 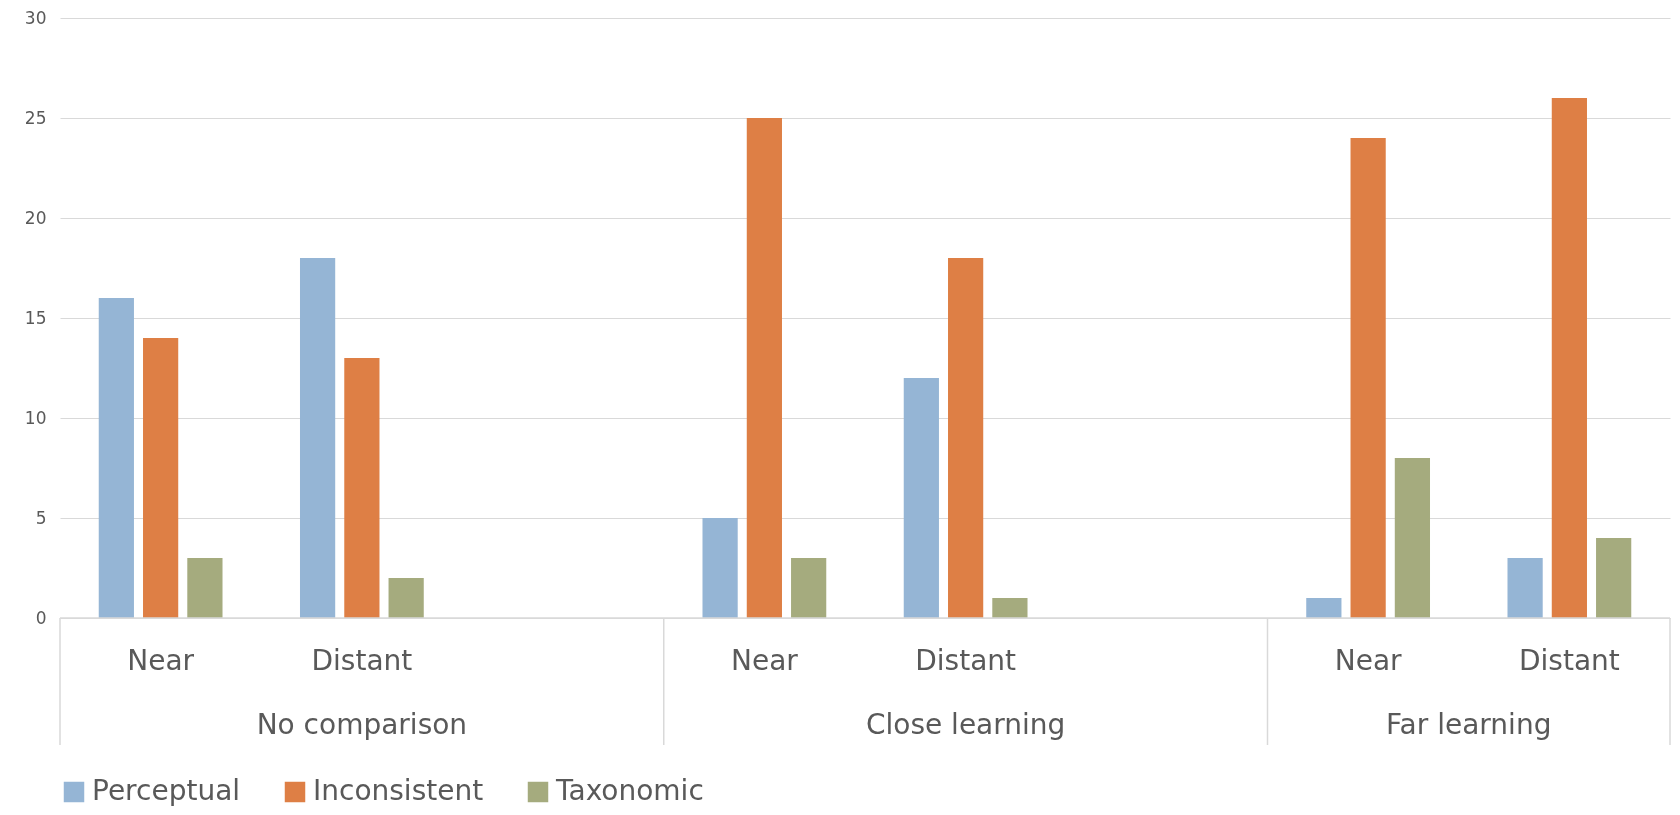 What do you see at coordinates (35, 217) in the screenshot?
I see `y-tick-label: 20` at bounding box center [35, 217].